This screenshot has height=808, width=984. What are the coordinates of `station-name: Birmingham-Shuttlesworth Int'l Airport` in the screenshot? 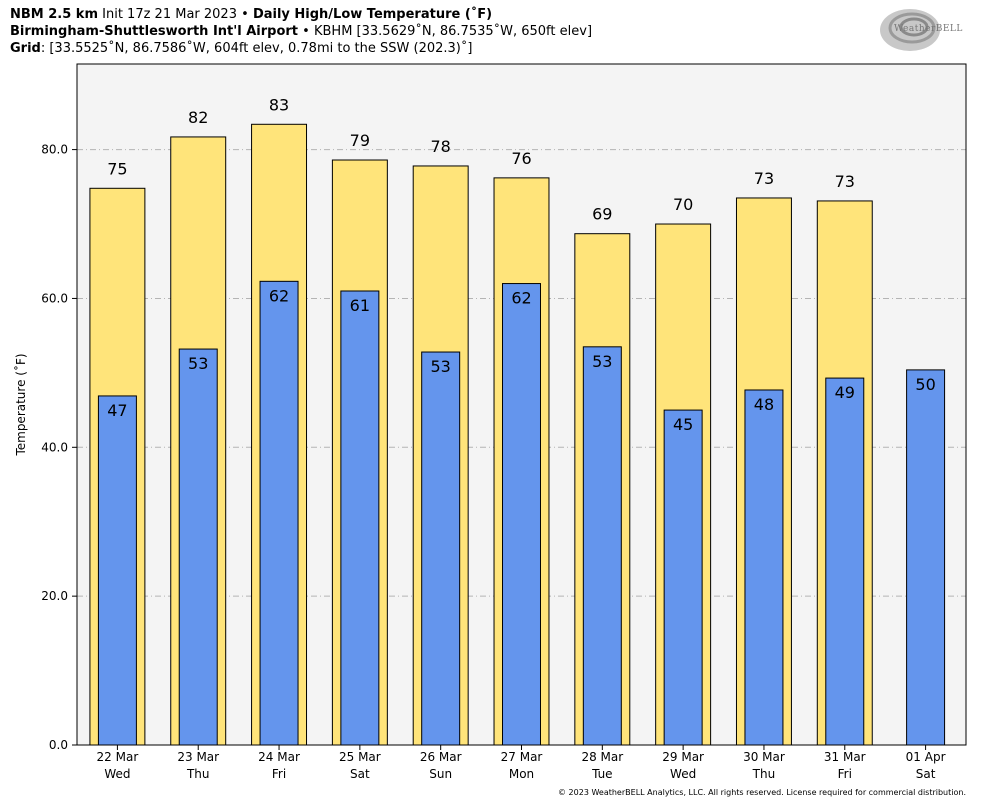 It's located at (154, 31).